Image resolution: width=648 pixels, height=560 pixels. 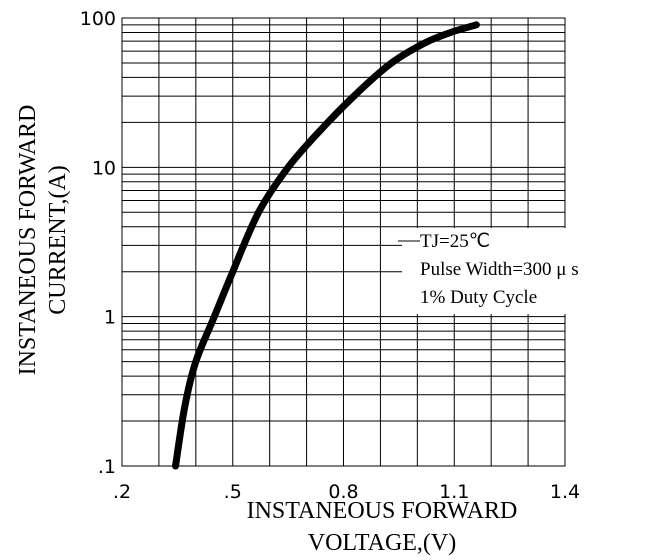 What do you see at coordinates (107, 467) in the screenshot?
I see `y-tick-label: .1` at bounding box center [107, 467].